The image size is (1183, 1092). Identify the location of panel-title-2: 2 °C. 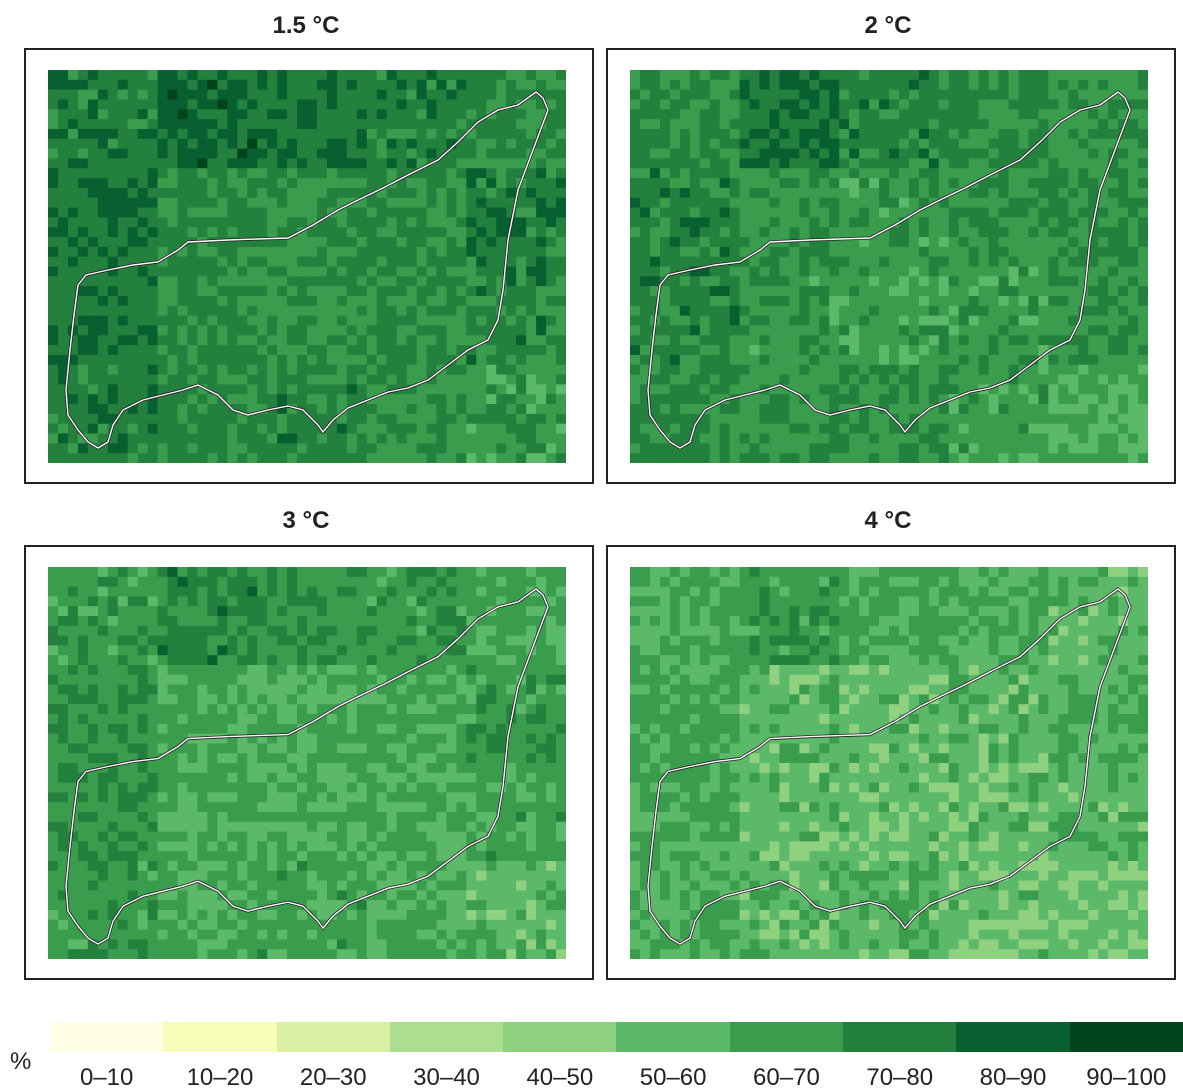
(888, 25).